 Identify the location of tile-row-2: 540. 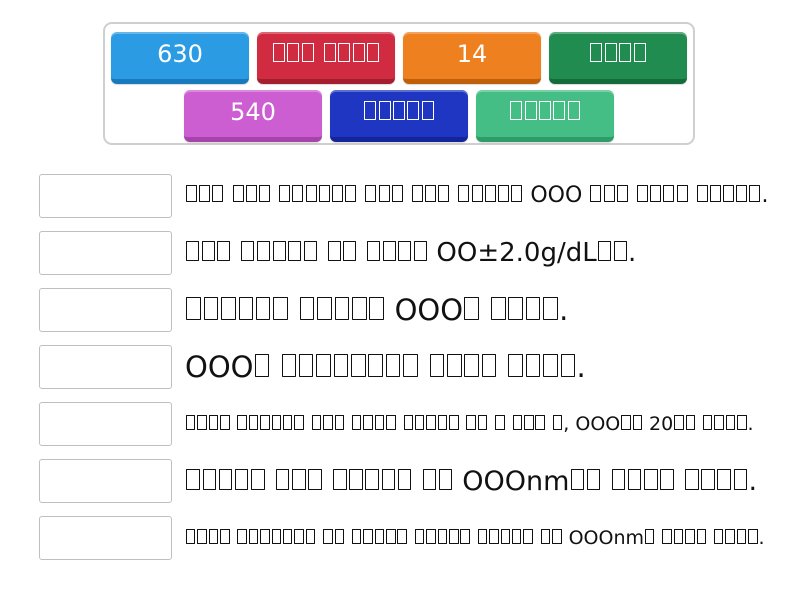
(399, 116).